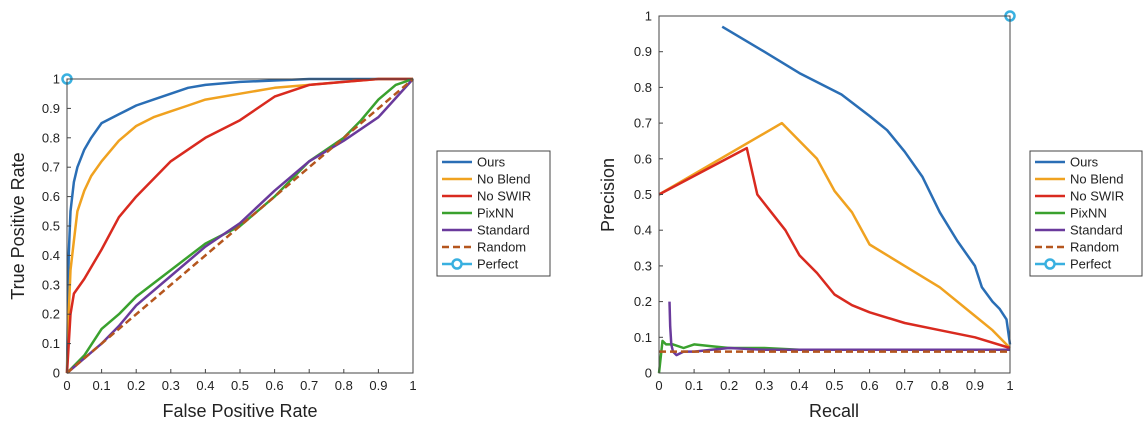 The height and width of the screenshot is (428, 1143). What do you see at coordinates (799, 385) in the screenshot?
I see `pr-x-tick-label: 0.4` at bounding box center [799, 385].